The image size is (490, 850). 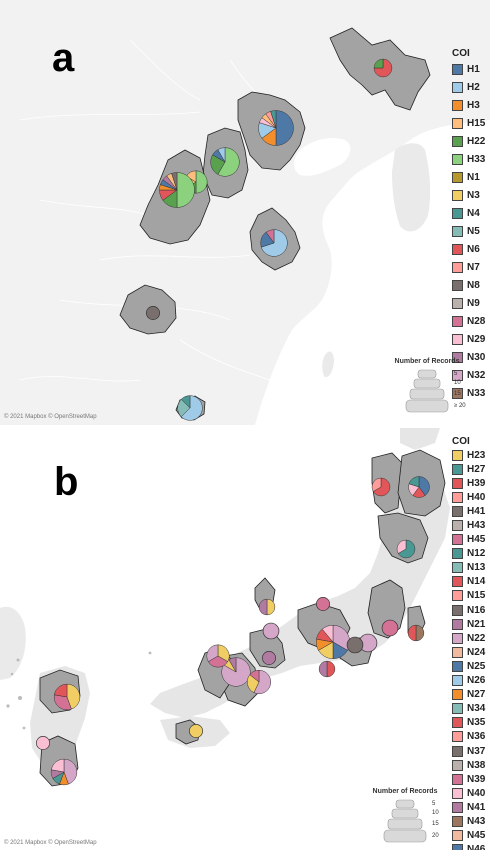 I want to click on legend-item-h27: H27, so click(x=468, y=469).